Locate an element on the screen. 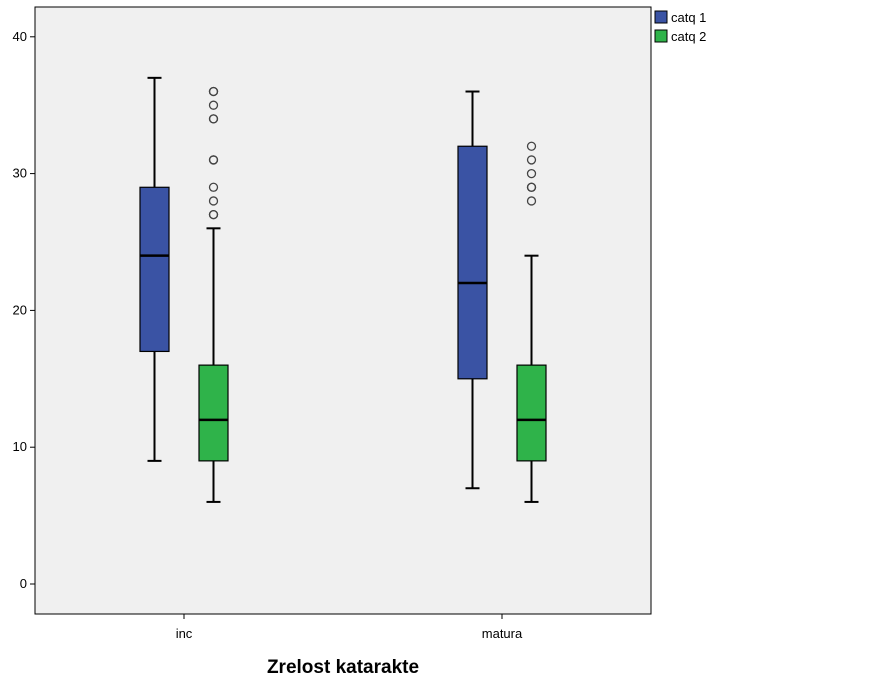 This screenshot has width=870, height=697. legend-label: catq 1 is located at coordinates (688, 17).